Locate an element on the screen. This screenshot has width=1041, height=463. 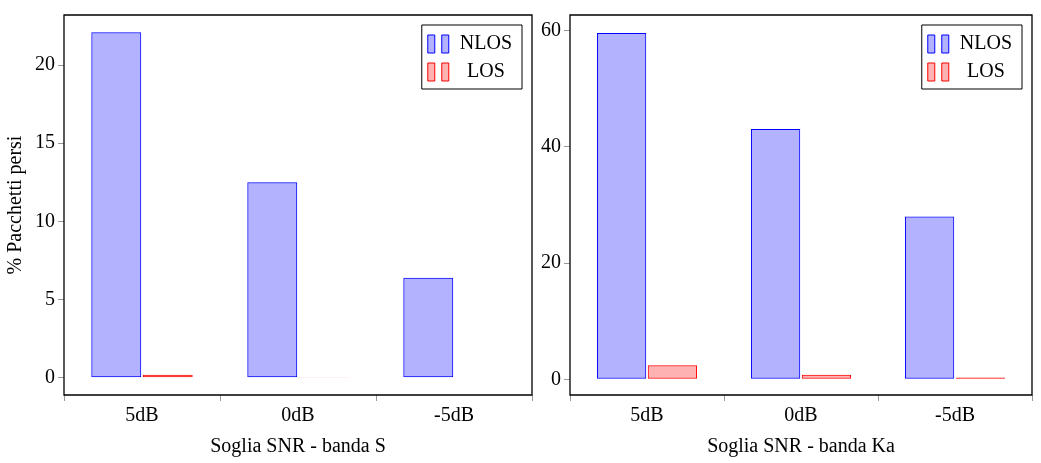
x-axis-title: Soglia SNR - banda Ka is located at coordinates (801, 446).